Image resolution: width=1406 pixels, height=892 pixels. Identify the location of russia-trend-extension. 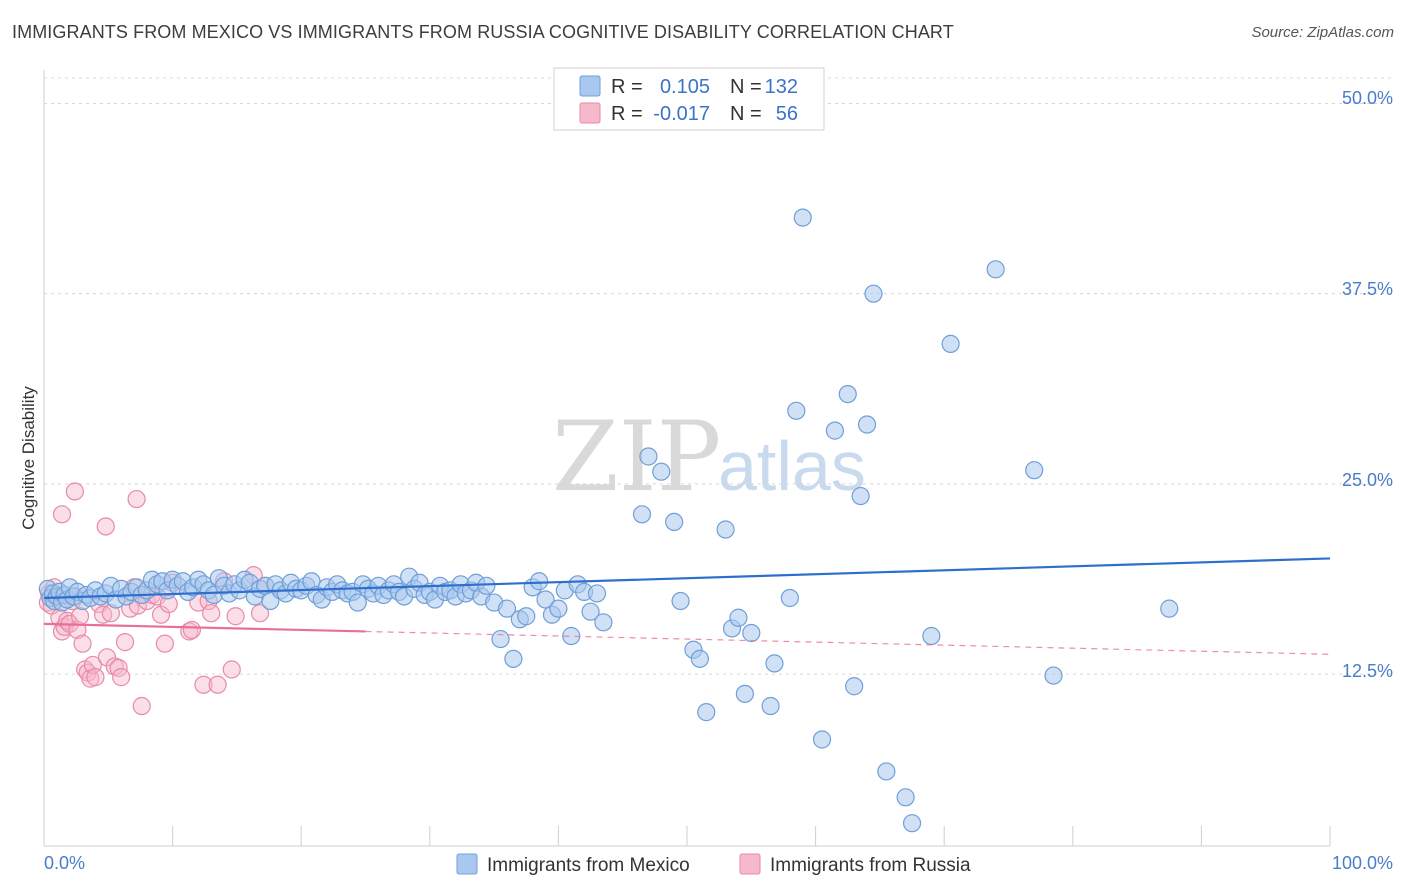
(848, 642).